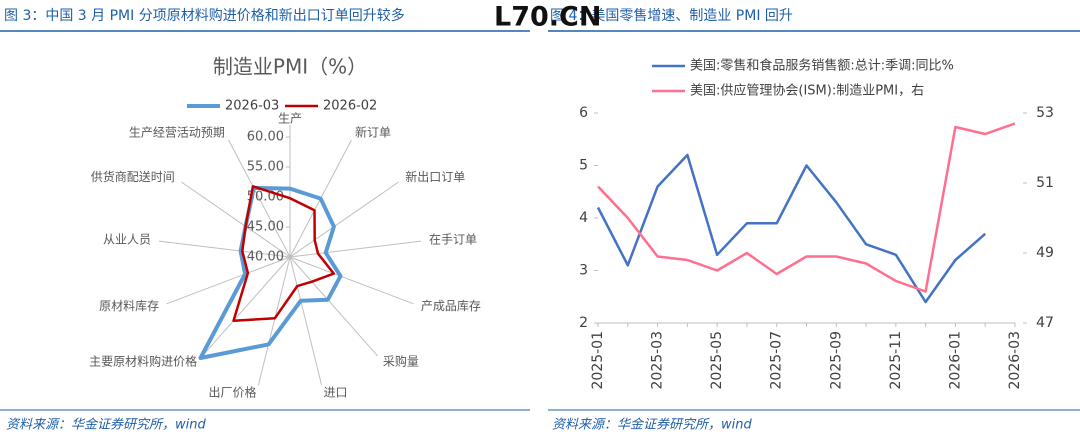 The width and height of the screenshot is (1080, 442). What do you see at coordinates (265, 167) in the screenshot?
I see `r-tick-label: 55.00` at bounding box center [265, 167].